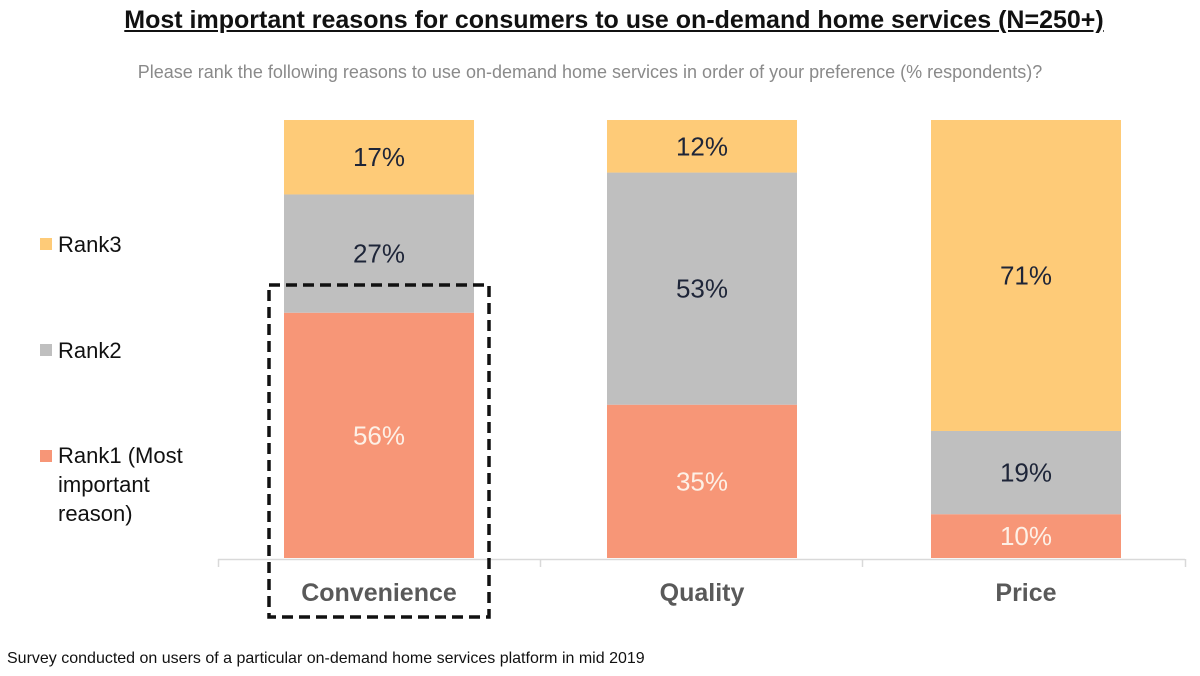 The width and height of the screenshot is (1200, 676). I want to click on data-label: 10%, so click(1026, 536).